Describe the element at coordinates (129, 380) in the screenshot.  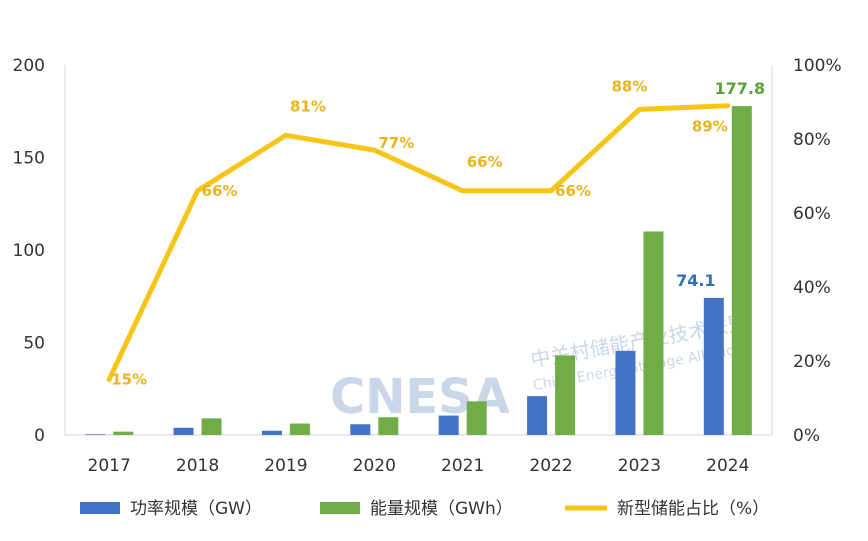
I see `share-data-label: 15%` at that location.